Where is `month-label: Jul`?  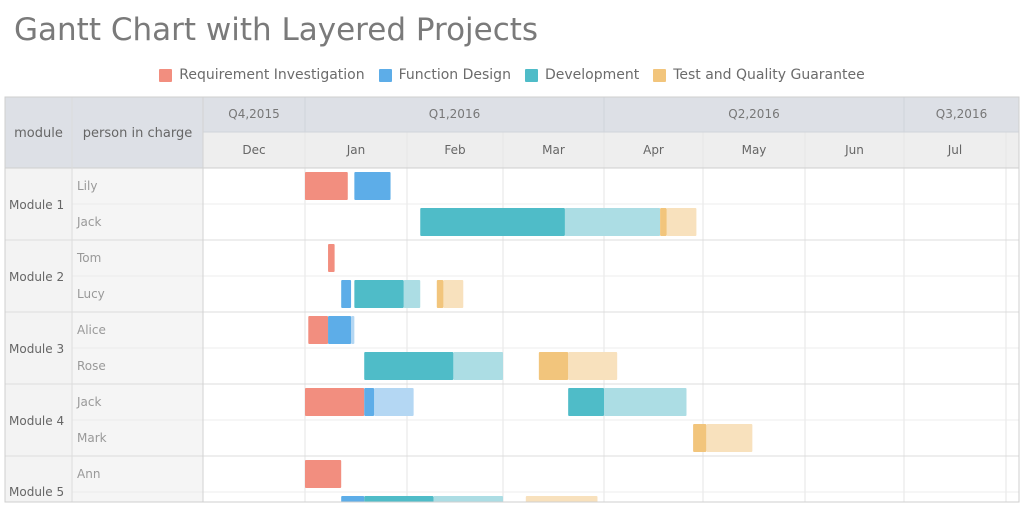 month-label: Jul is located at coordinates (954, 150).